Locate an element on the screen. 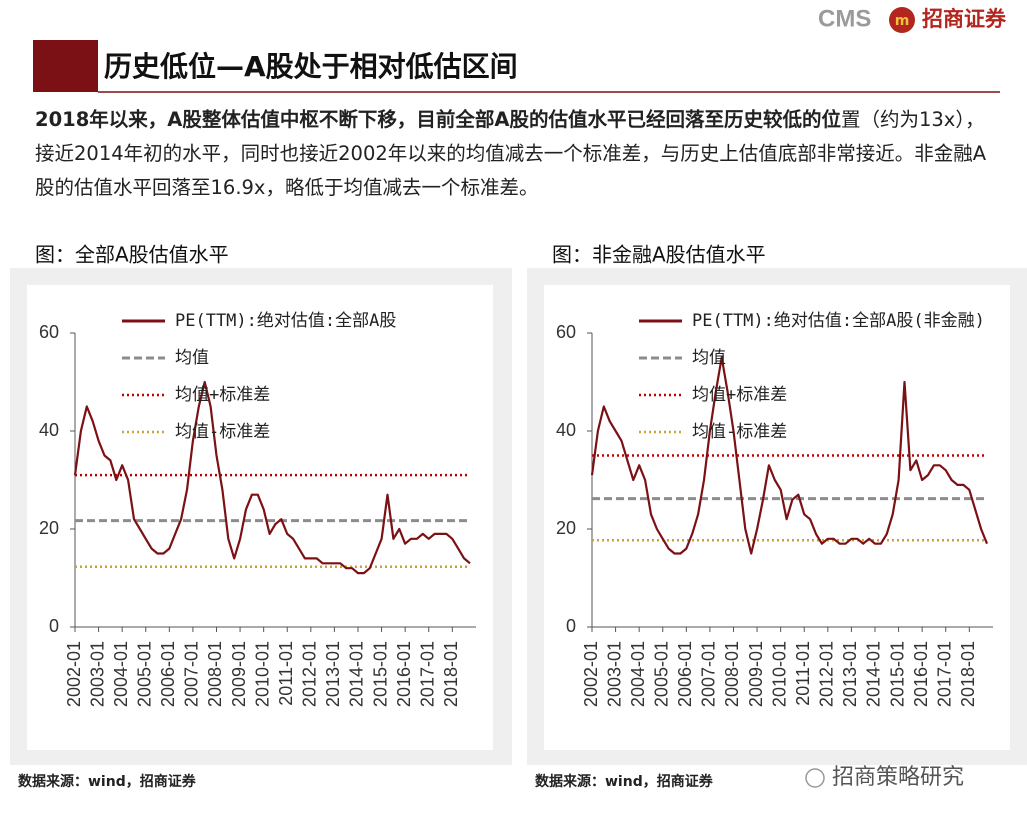 The width and height of the screenshot is (1027, 823). watermark: 招商策略研究 is located at coordinates (898, 777).